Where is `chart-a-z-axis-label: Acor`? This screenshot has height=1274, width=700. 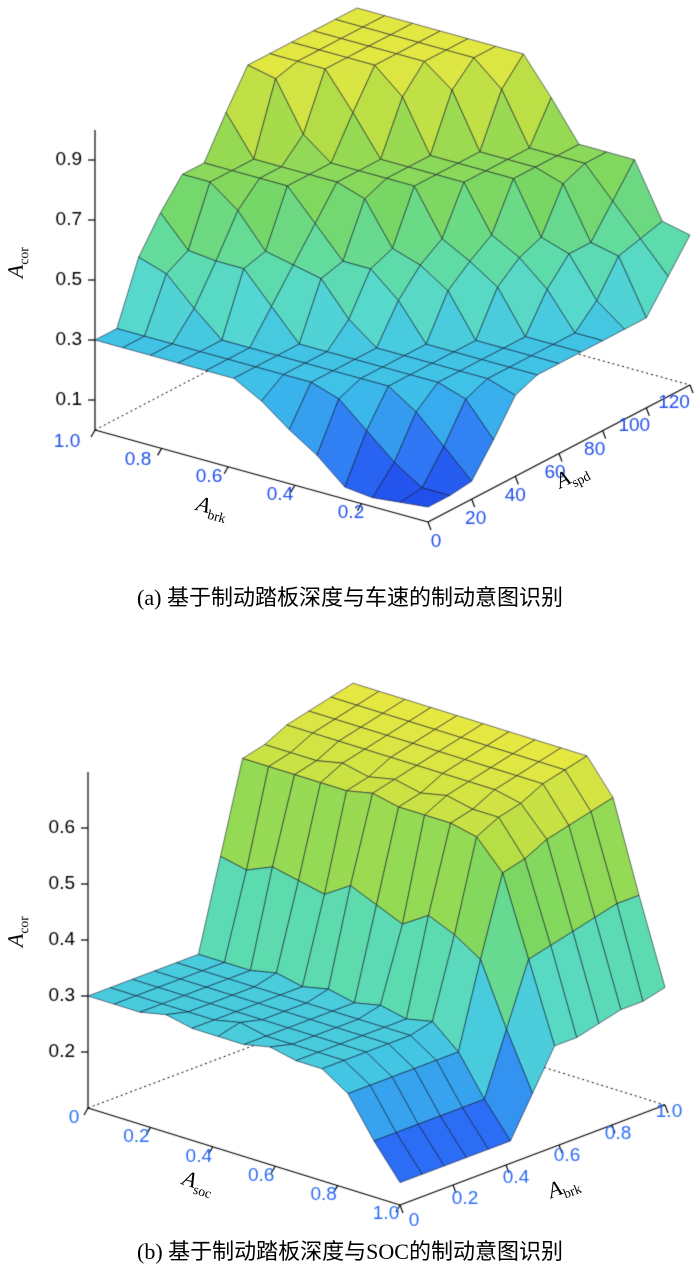
chart-a-z-axis-label: Acor is located at coordinates (17, 262).